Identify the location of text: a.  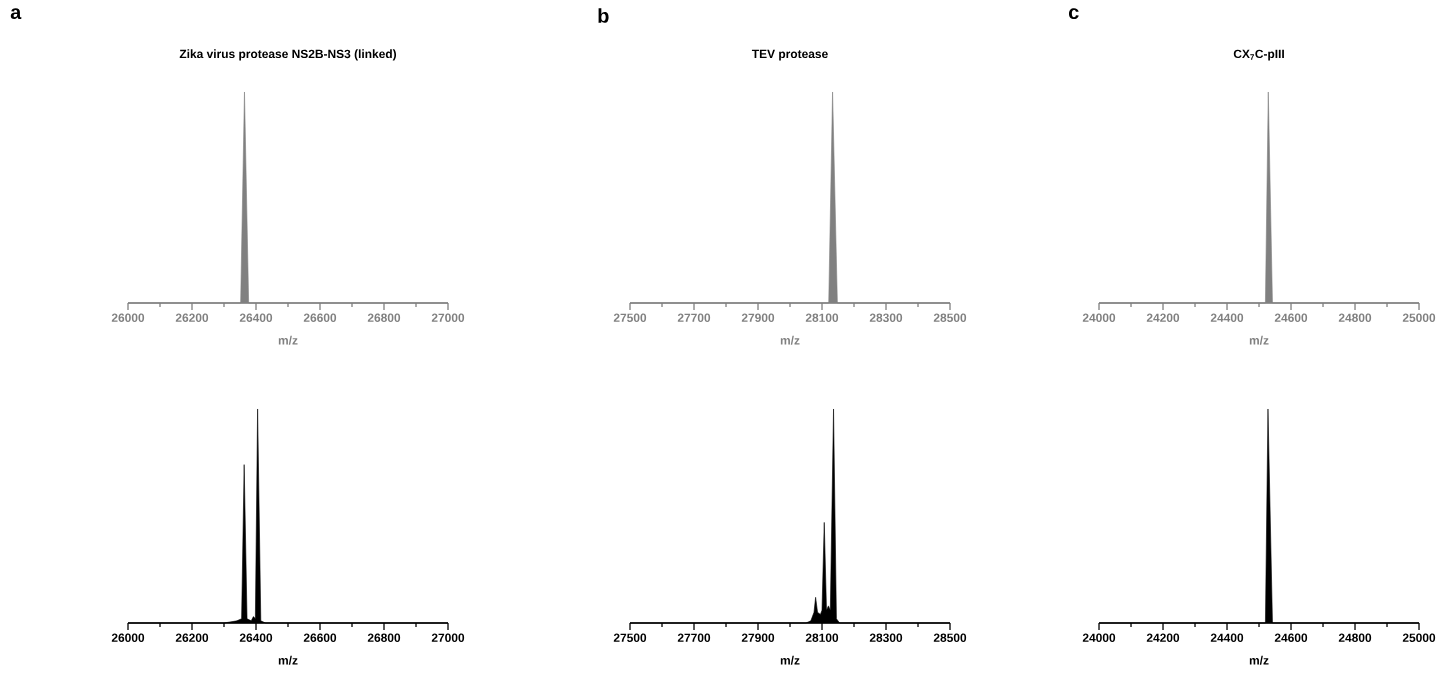
(16, 14).